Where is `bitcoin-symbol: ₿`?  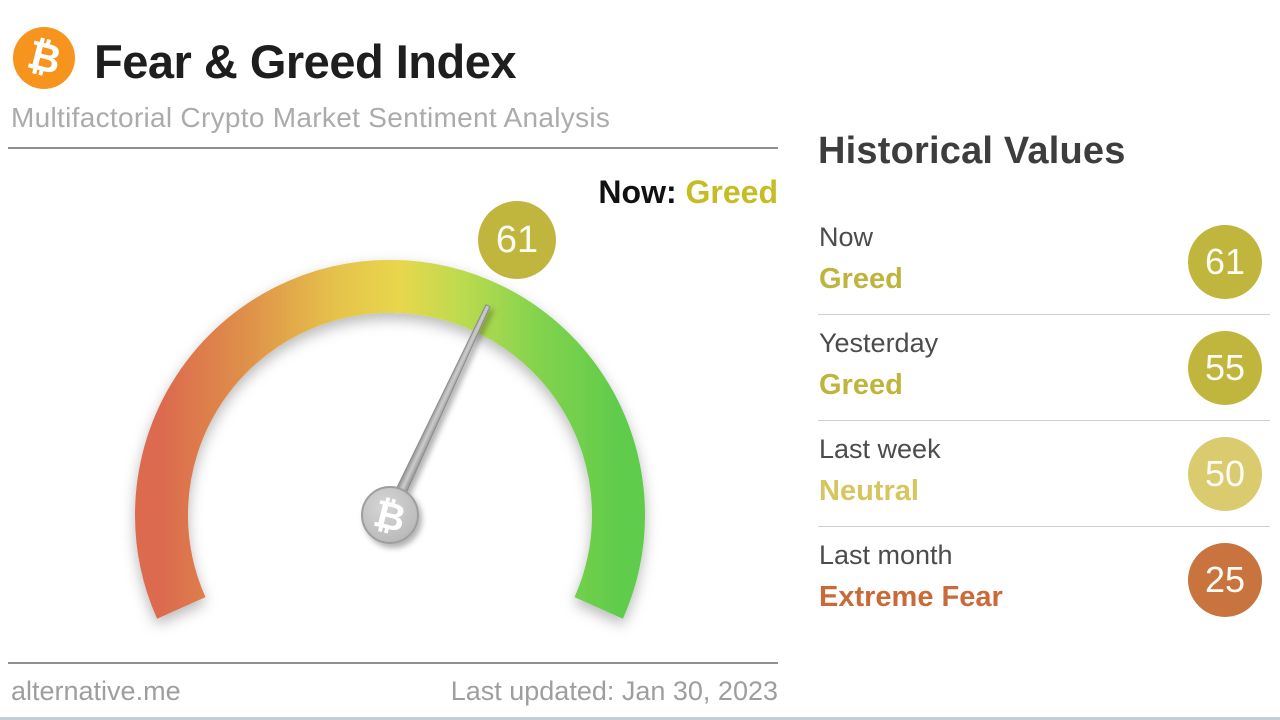 bitcoin-symbol: ₿ is located at coordinates (44, 58).